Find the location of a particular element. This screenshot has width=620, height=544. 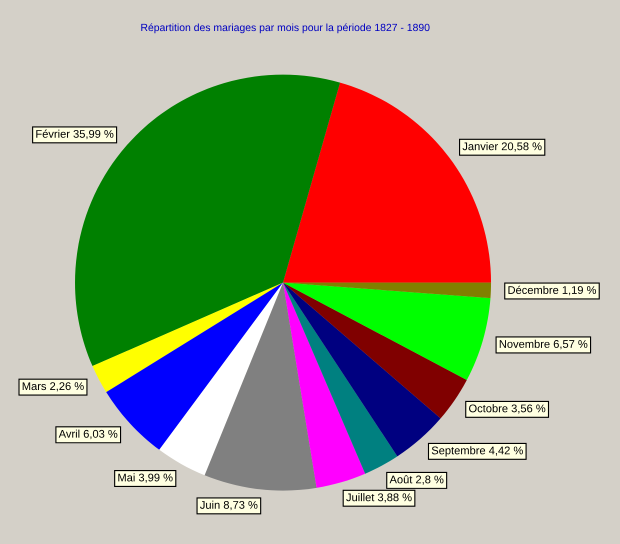

slice-label: Juillet 3,88 % is located at coordinates (379, 498).